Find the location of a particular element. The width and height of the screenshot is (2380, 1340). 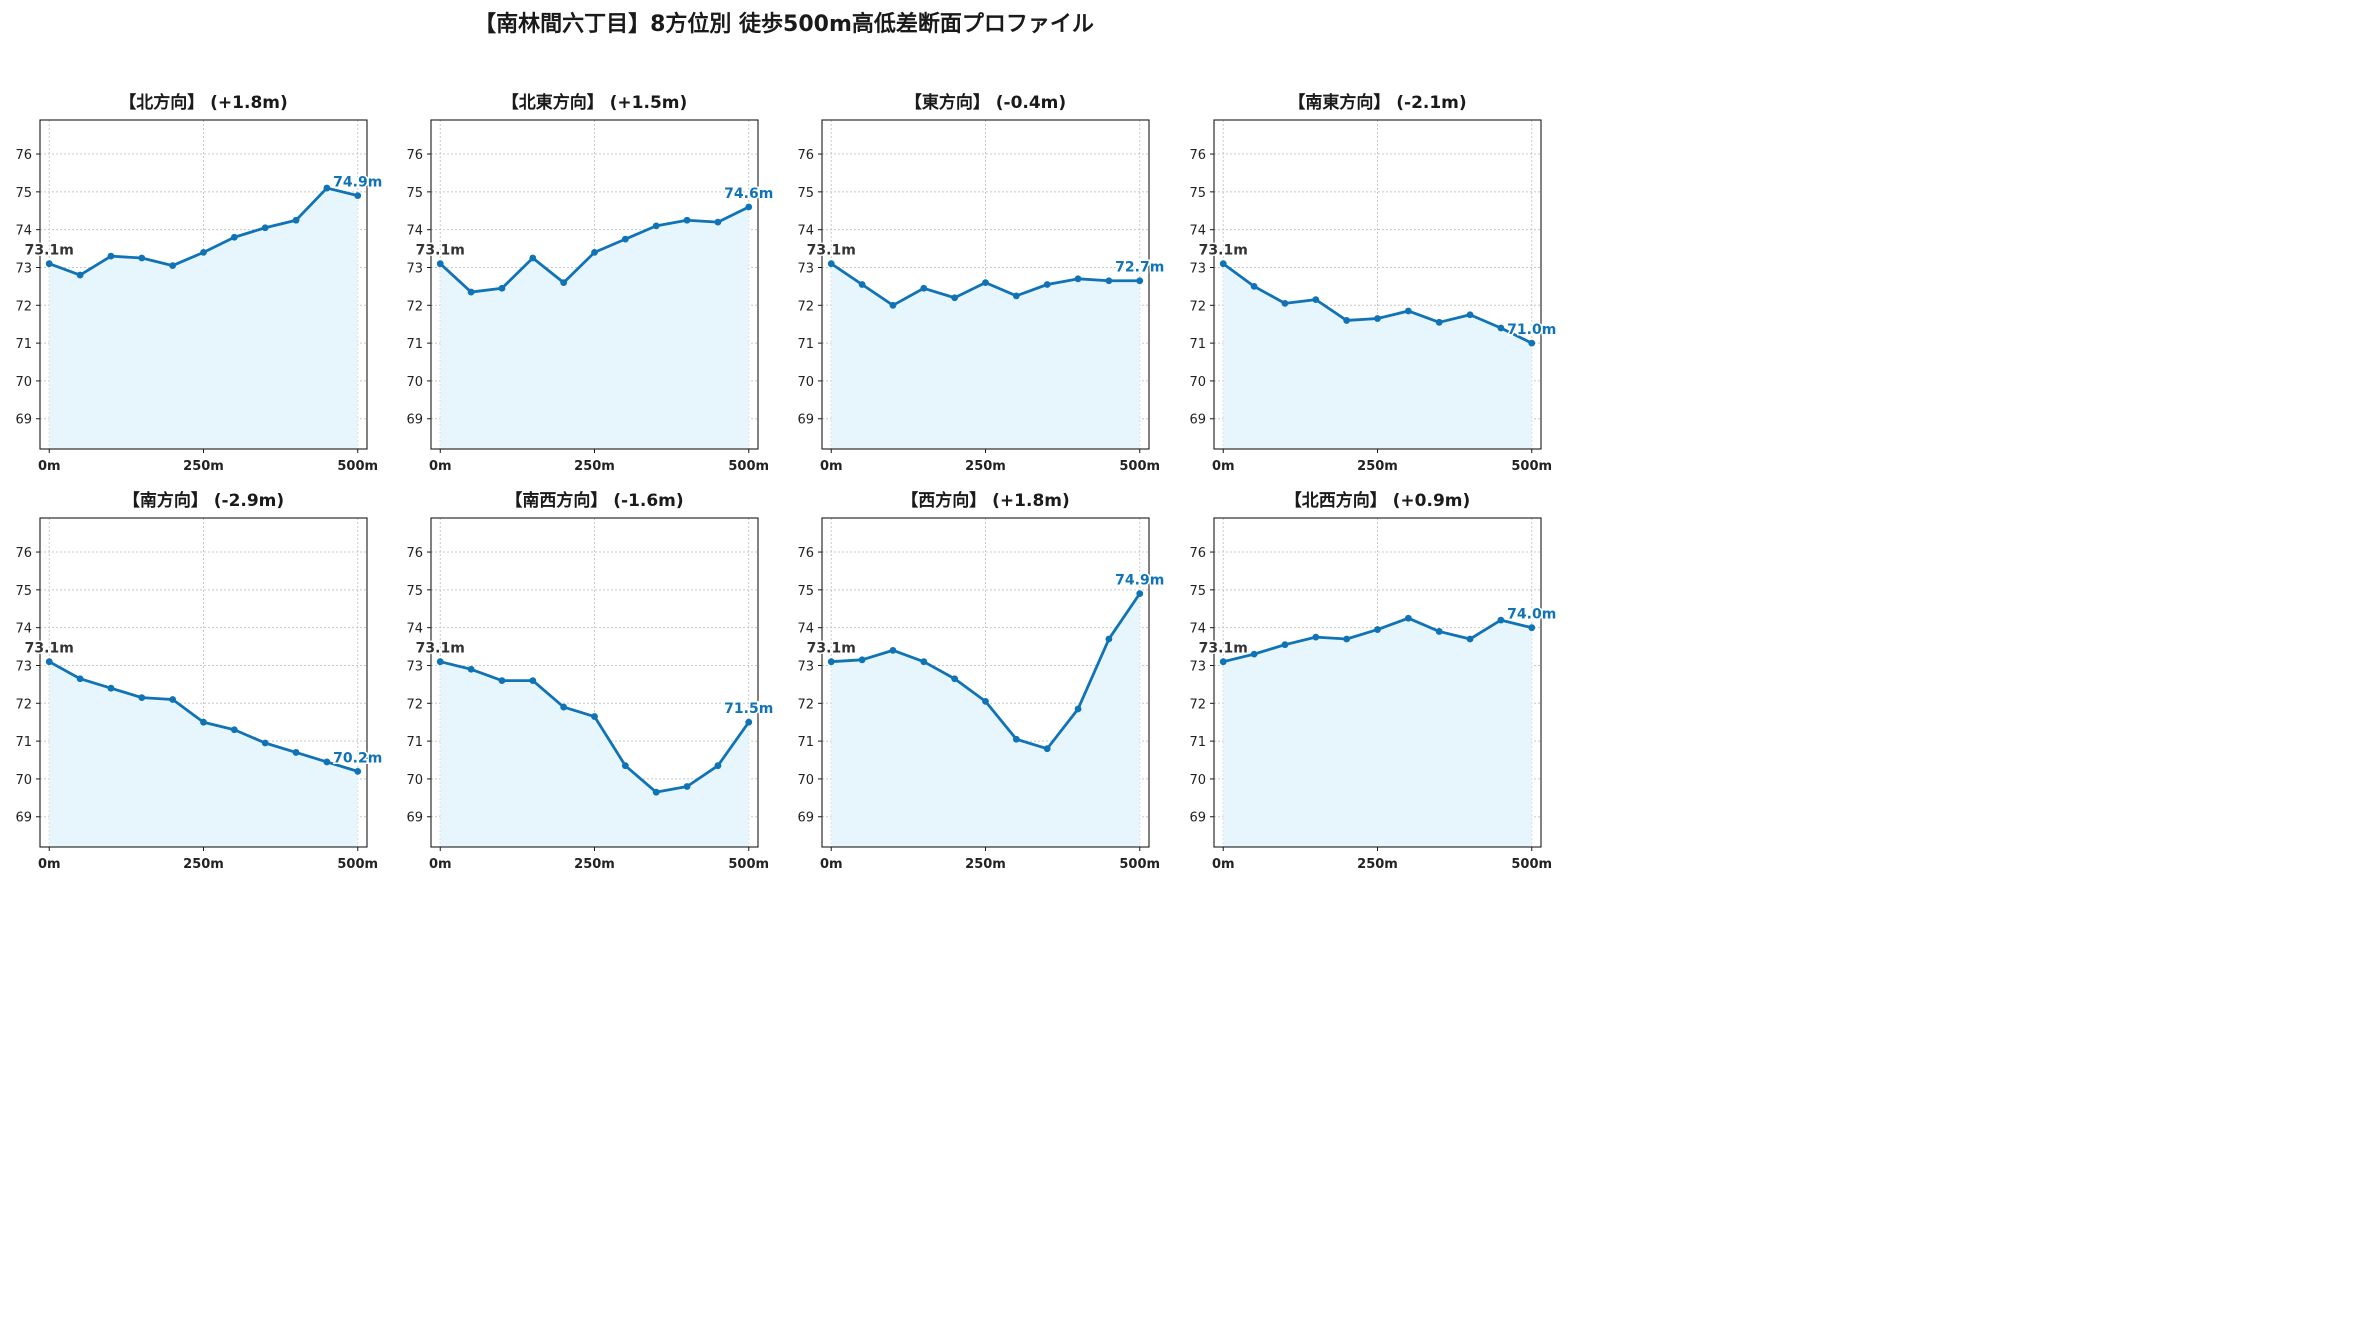

chart-title: 【東方向】 (-0.4m) is located at coordinates (985, 102).